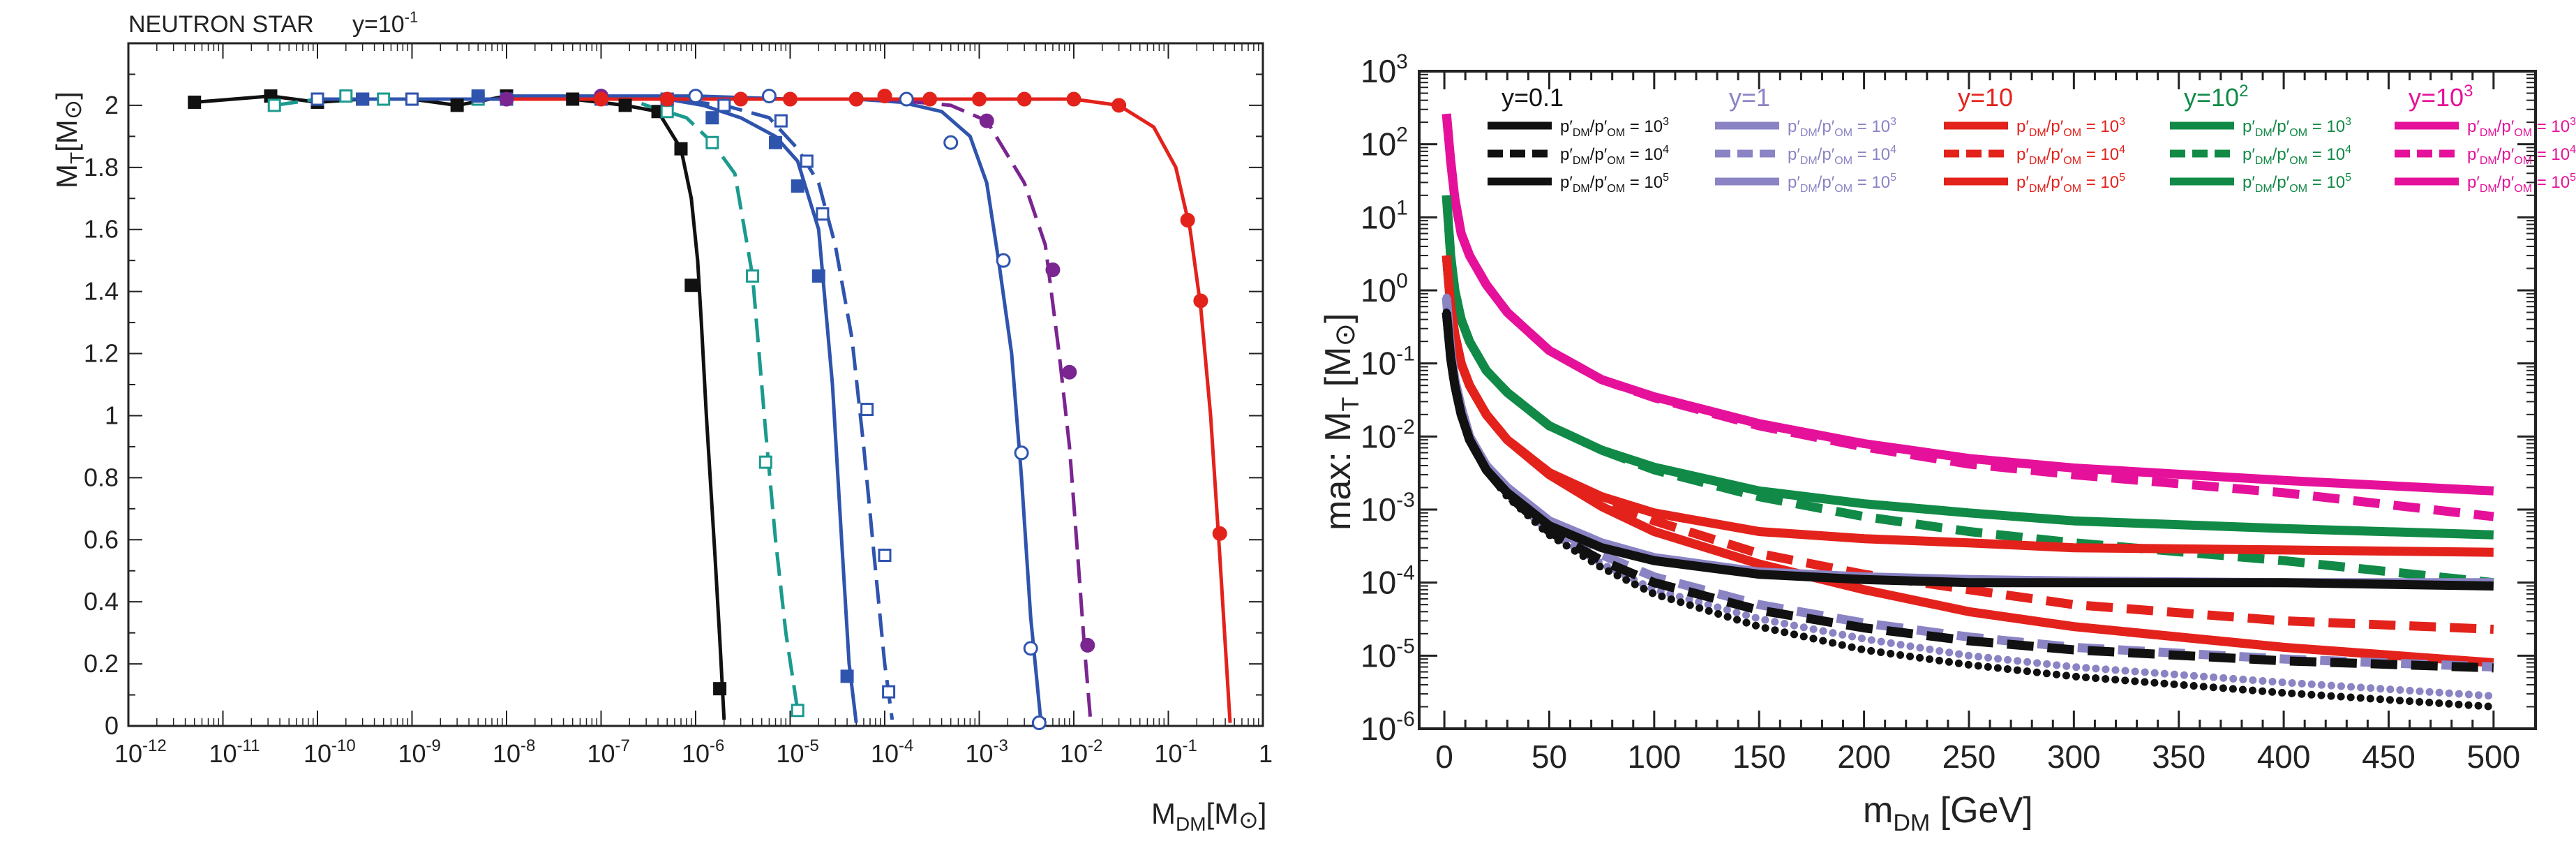 This screenshot has width=2576, height=846. I want to click on left-x-tick-label: 10⁻⁹, so click(420, 752).